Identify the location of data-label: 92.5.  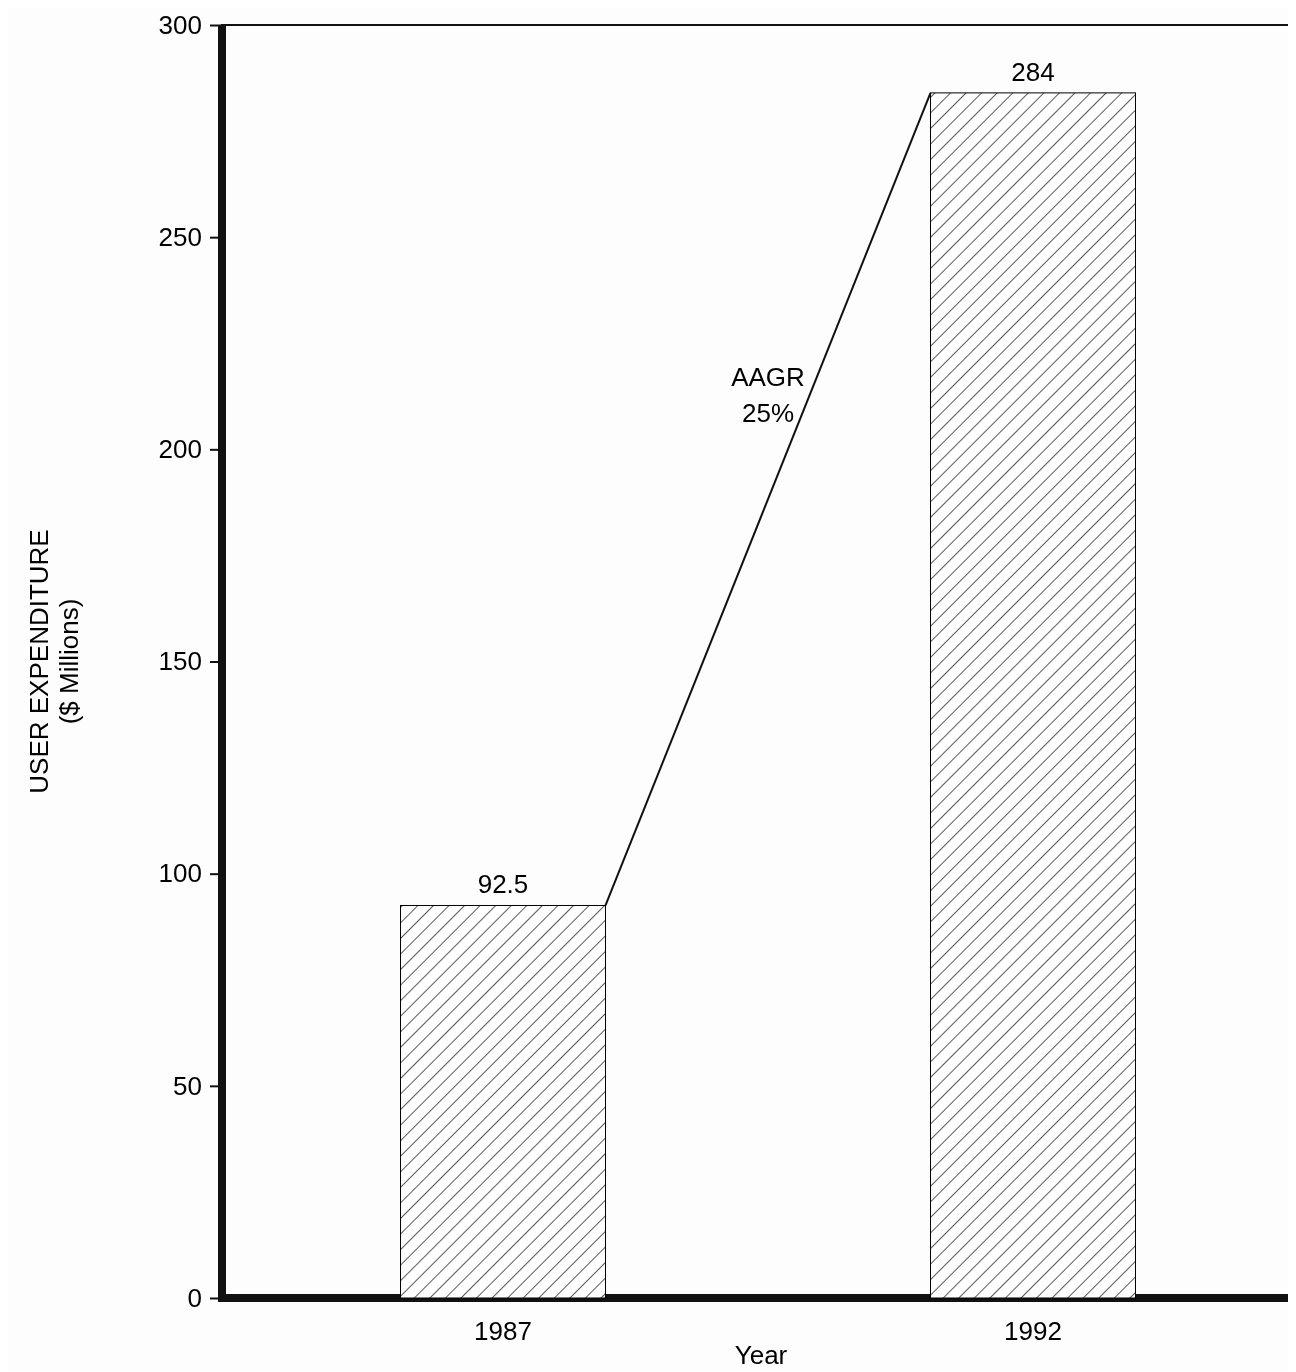
(503, 884).